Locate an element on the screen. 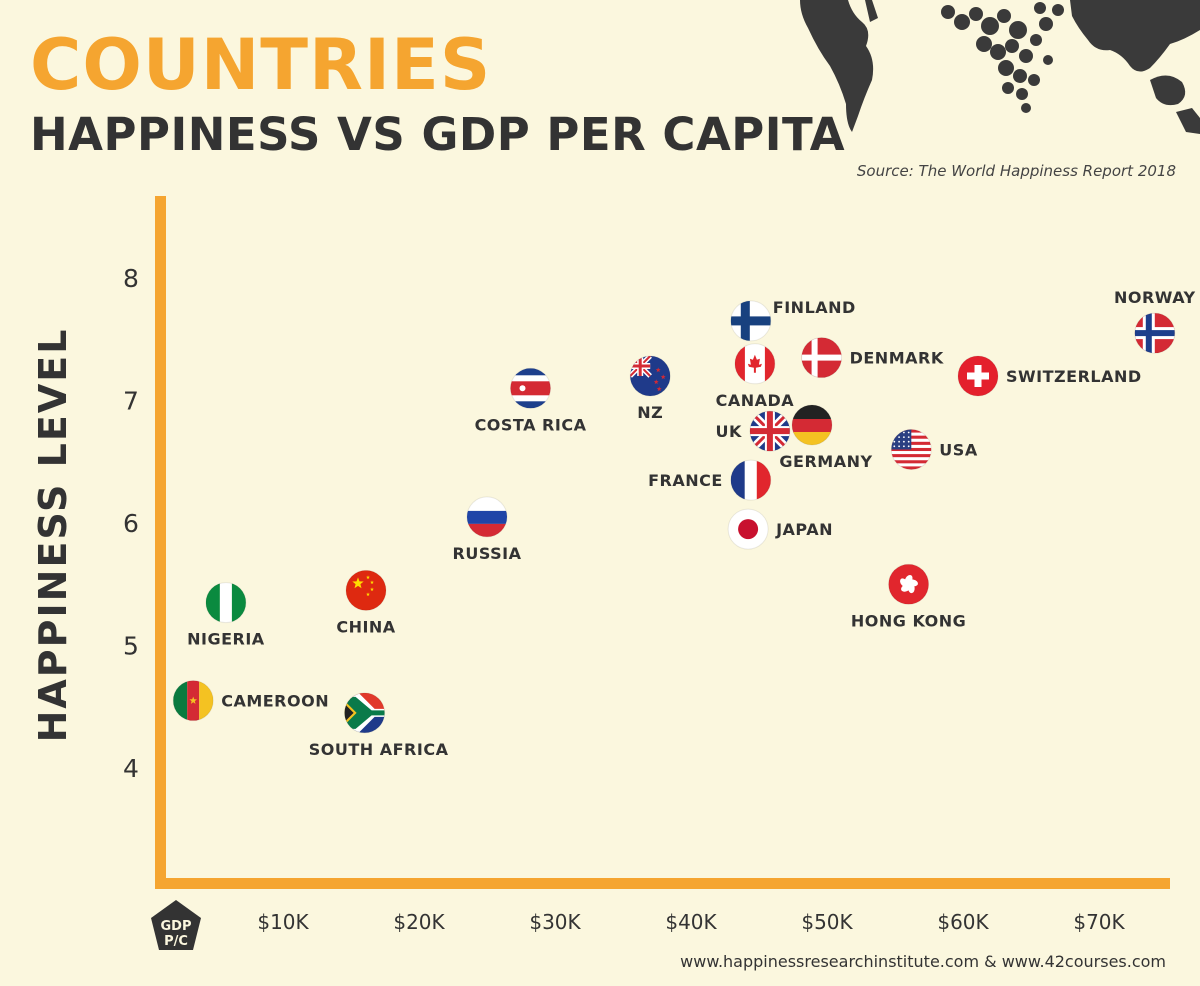  data-point-france: FRANCE is located at coordinates (710, 480).